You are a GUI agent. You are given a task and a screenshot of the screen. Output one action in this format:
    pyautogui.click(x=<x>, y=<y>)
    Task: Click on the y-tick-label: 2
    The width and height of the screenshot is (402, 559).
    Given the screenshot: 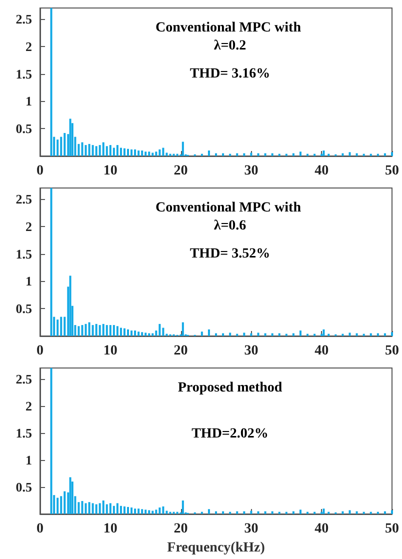 What is the action you would take?
    pyautogui.click(x=29, y=406)
    